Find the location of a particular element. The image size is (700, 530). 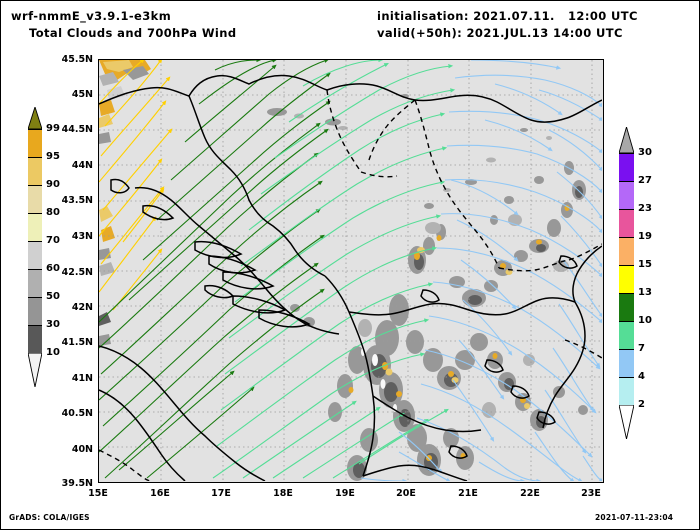

x-axis-label-5: 20E is located at coordinates (406, 493).